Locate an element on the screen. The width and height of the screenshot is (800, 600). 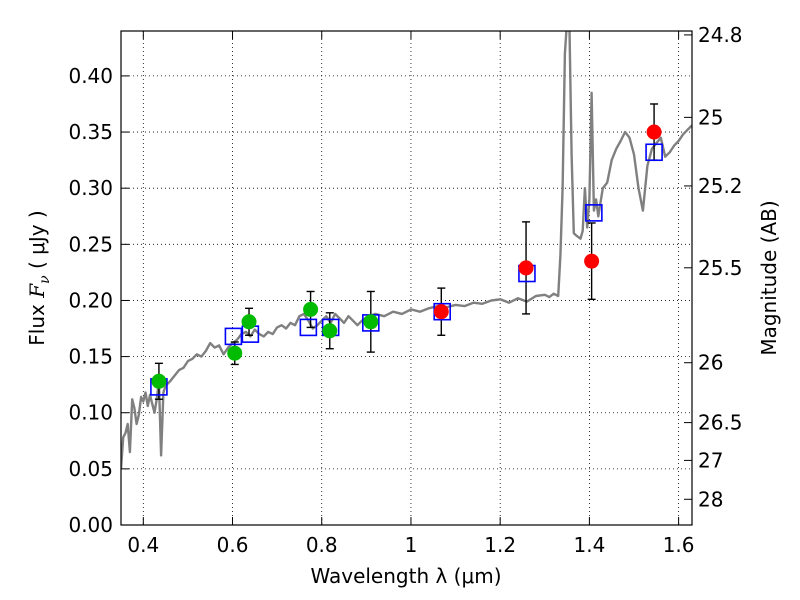
y-tick-label: 0.10 is located at coordinates (90, 413).